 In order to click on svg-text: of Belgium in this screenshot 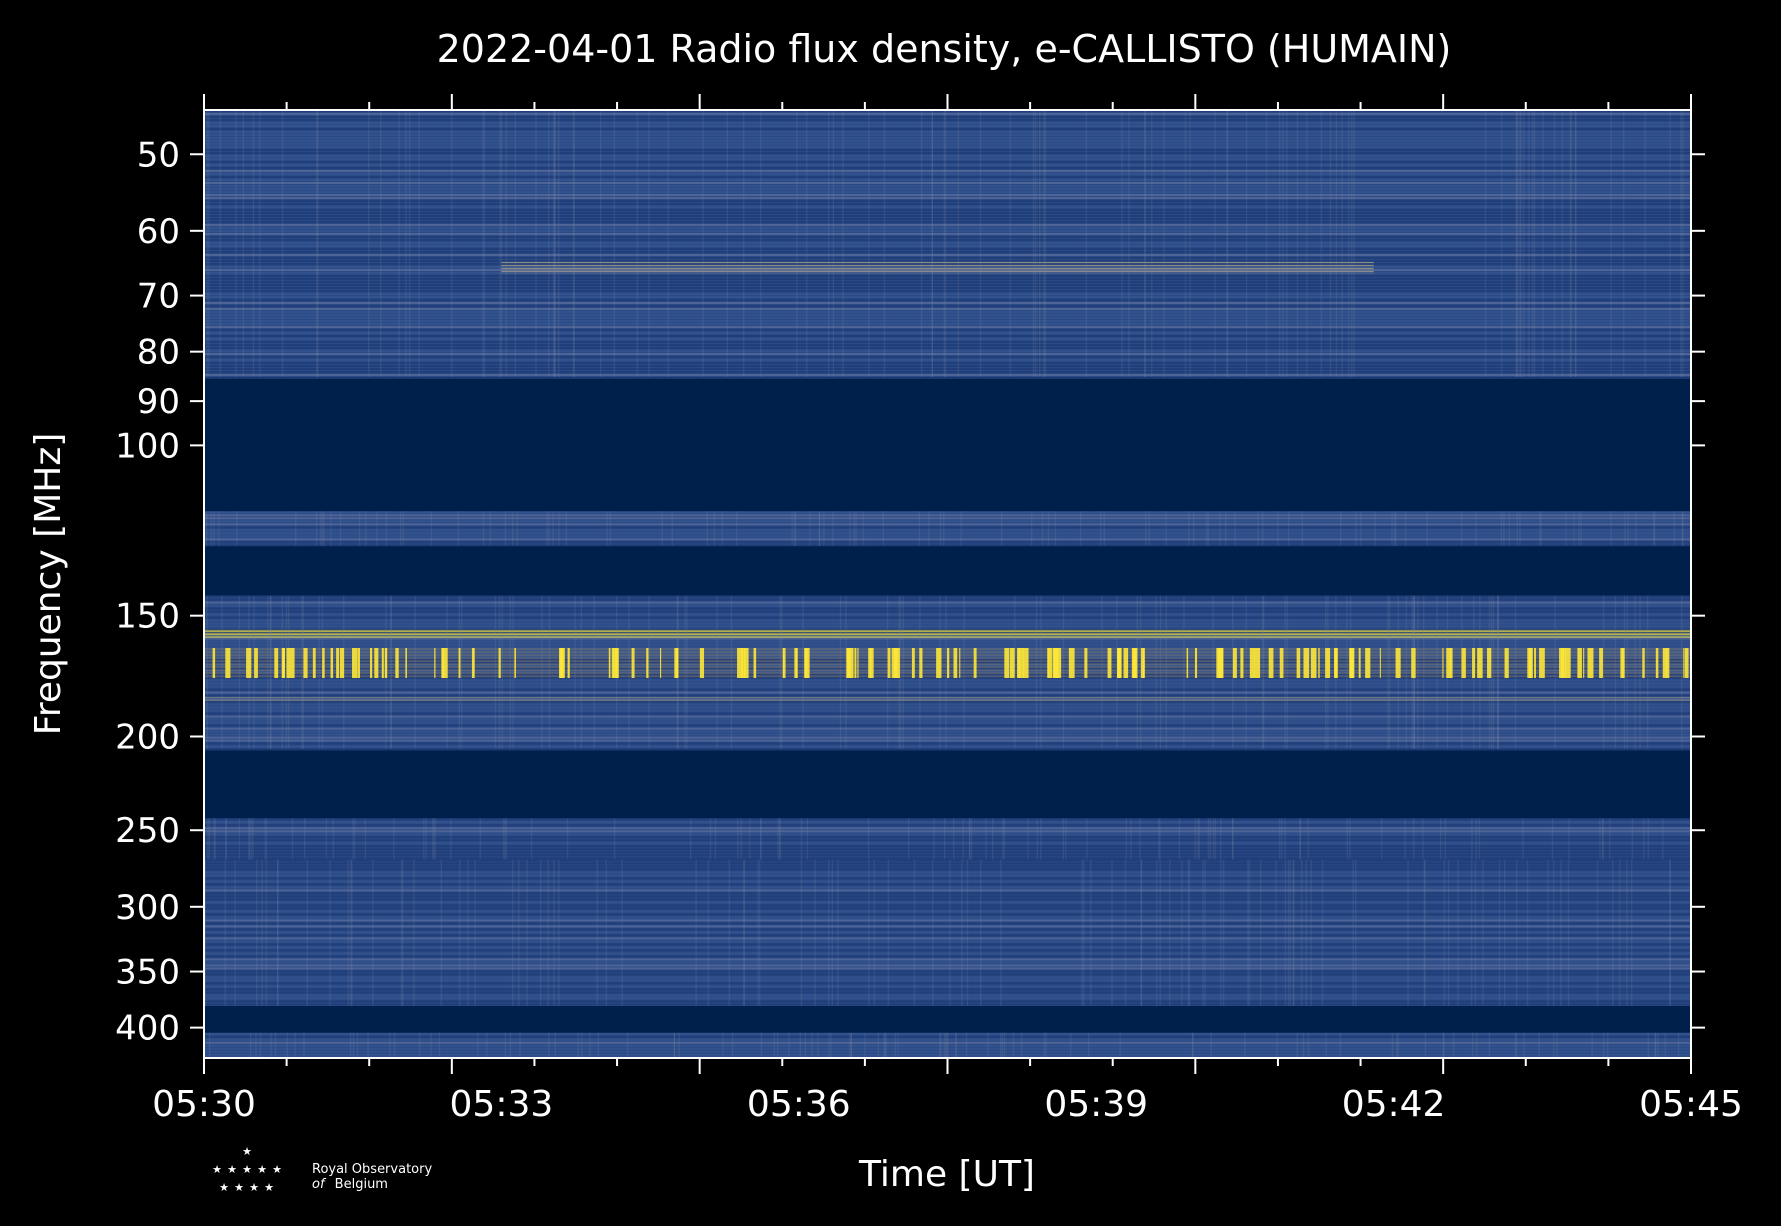, I will do `click(350, 1184)`.